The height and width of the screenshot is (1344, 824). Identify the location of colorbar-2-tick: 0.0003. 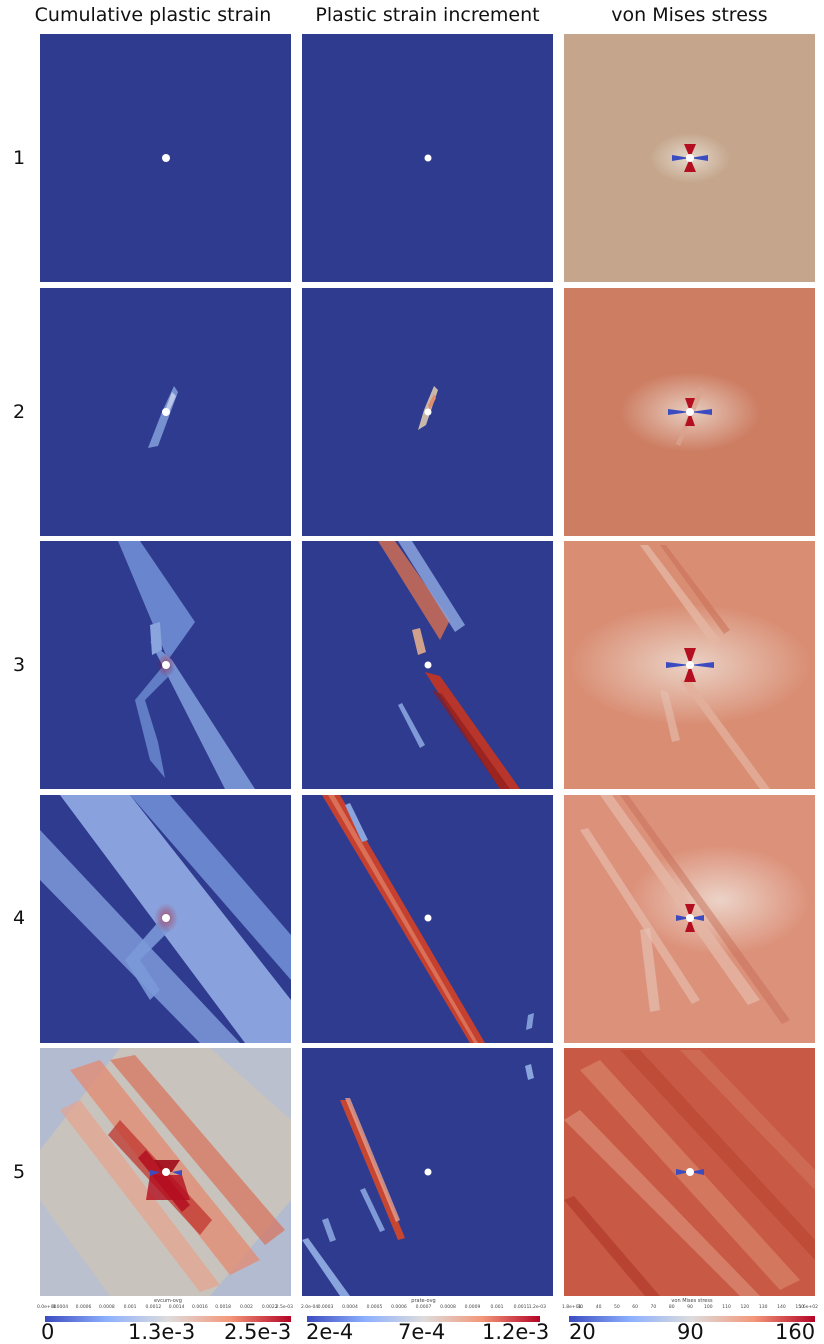
(325, 1307).